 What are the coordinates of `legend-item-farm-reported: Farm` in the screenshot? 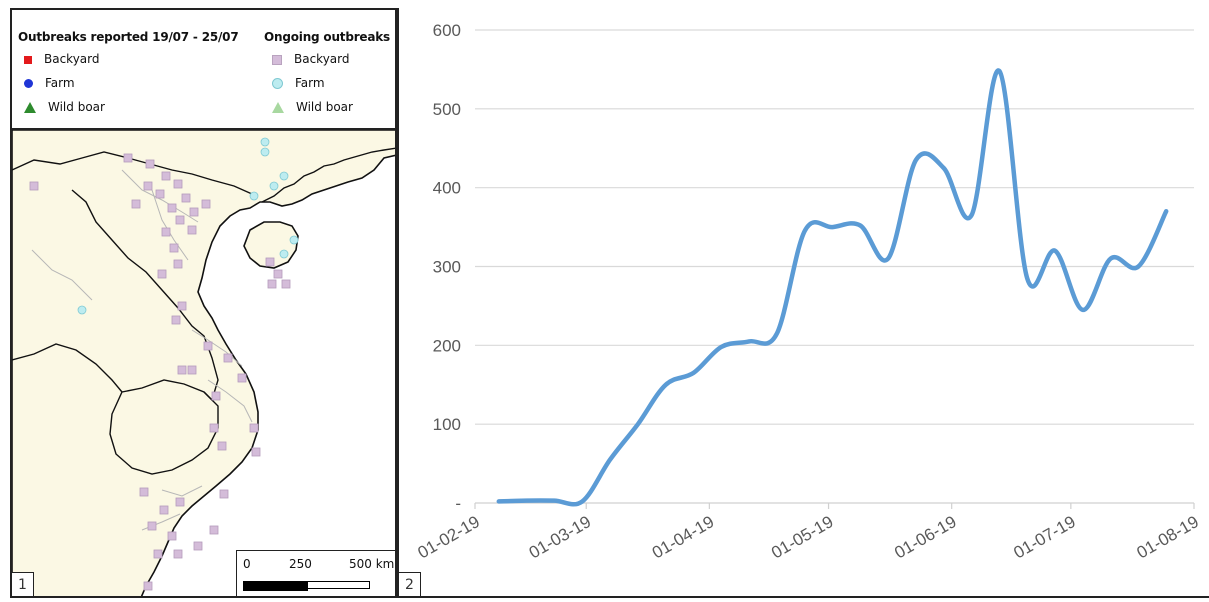 It's located at (49, 83).